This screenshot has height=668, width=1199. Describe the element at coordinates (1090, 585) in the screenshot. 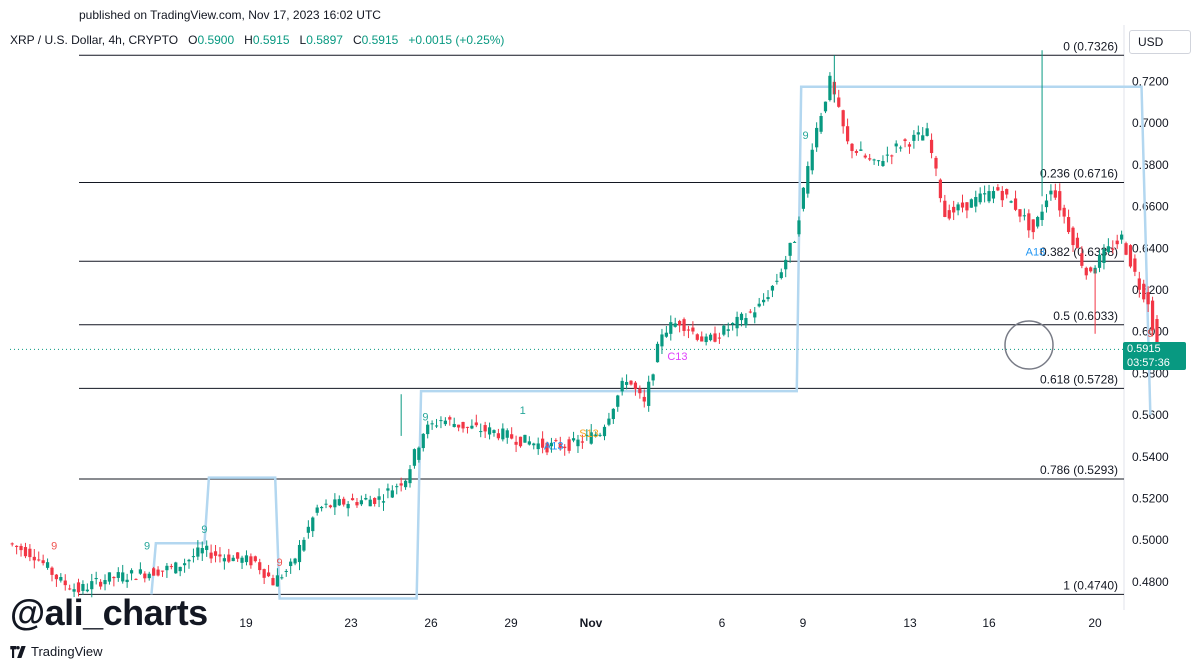

I see `fib-level-label: 1 (0.4740)` at that location.